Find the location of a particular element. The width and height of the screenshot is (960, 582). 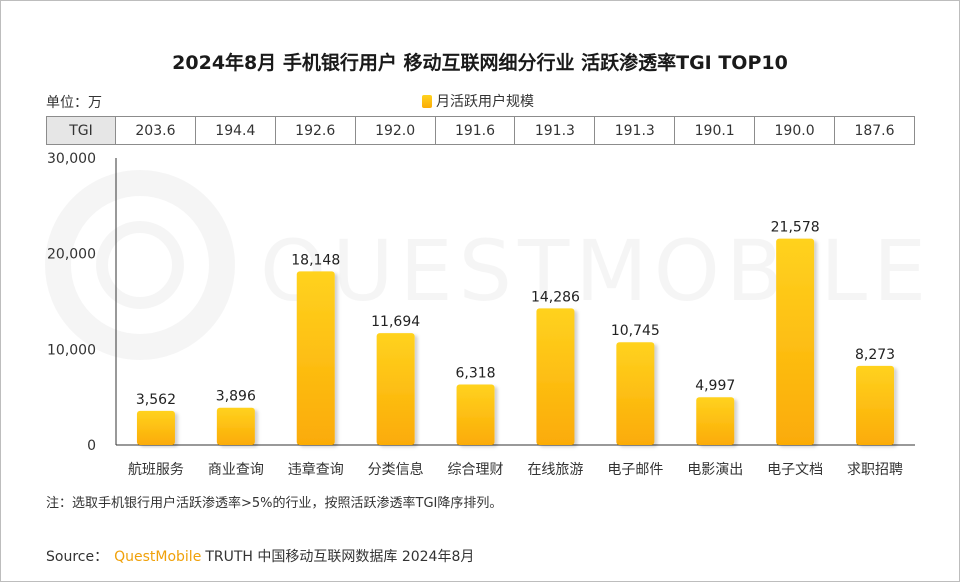

bar-value-label: 11,694 is located at coordinates (395, 322).